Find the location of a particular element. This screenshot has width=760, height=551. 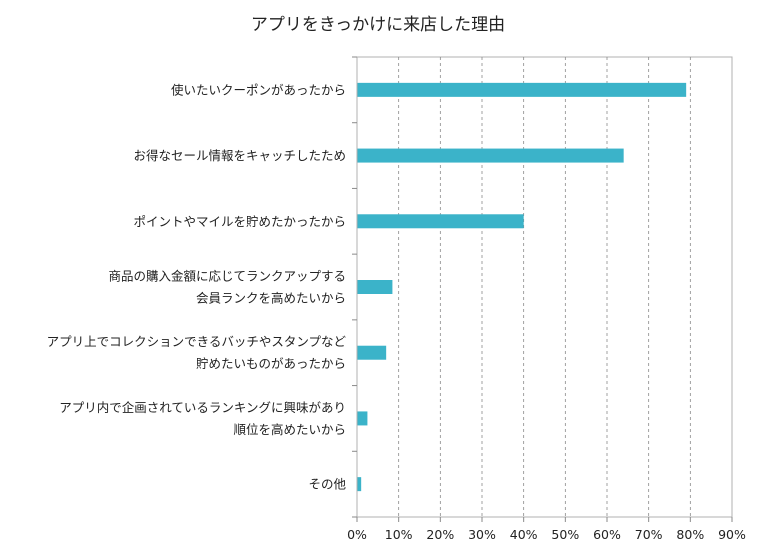

x-tick-label: 10% is located at coordinates (399, 534).